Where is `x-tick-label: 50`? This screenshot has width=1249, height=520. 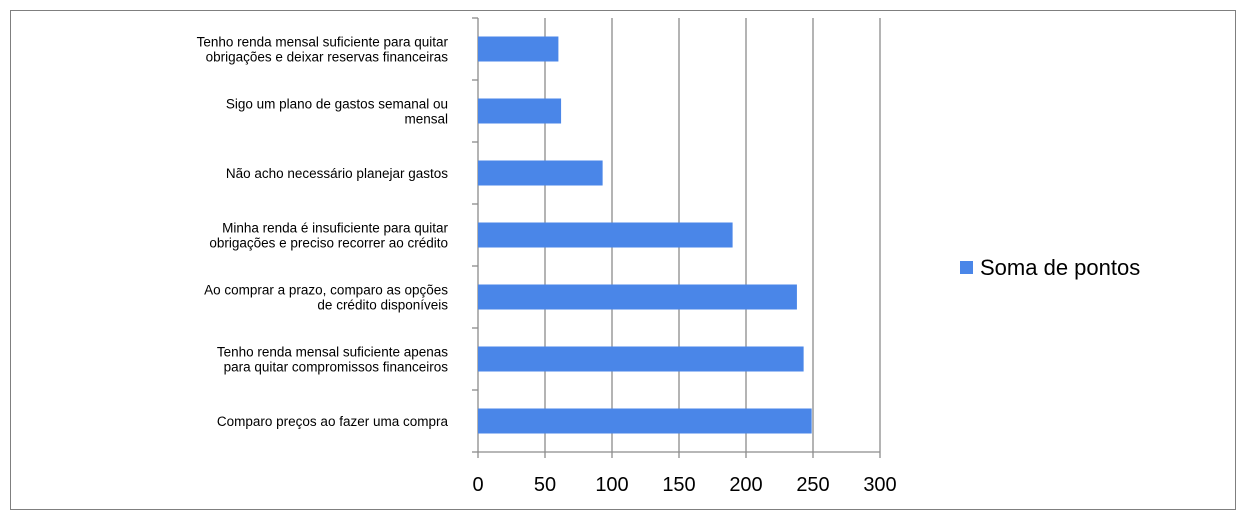
x-tick-label: 50 is located at coordinates (545, 485).